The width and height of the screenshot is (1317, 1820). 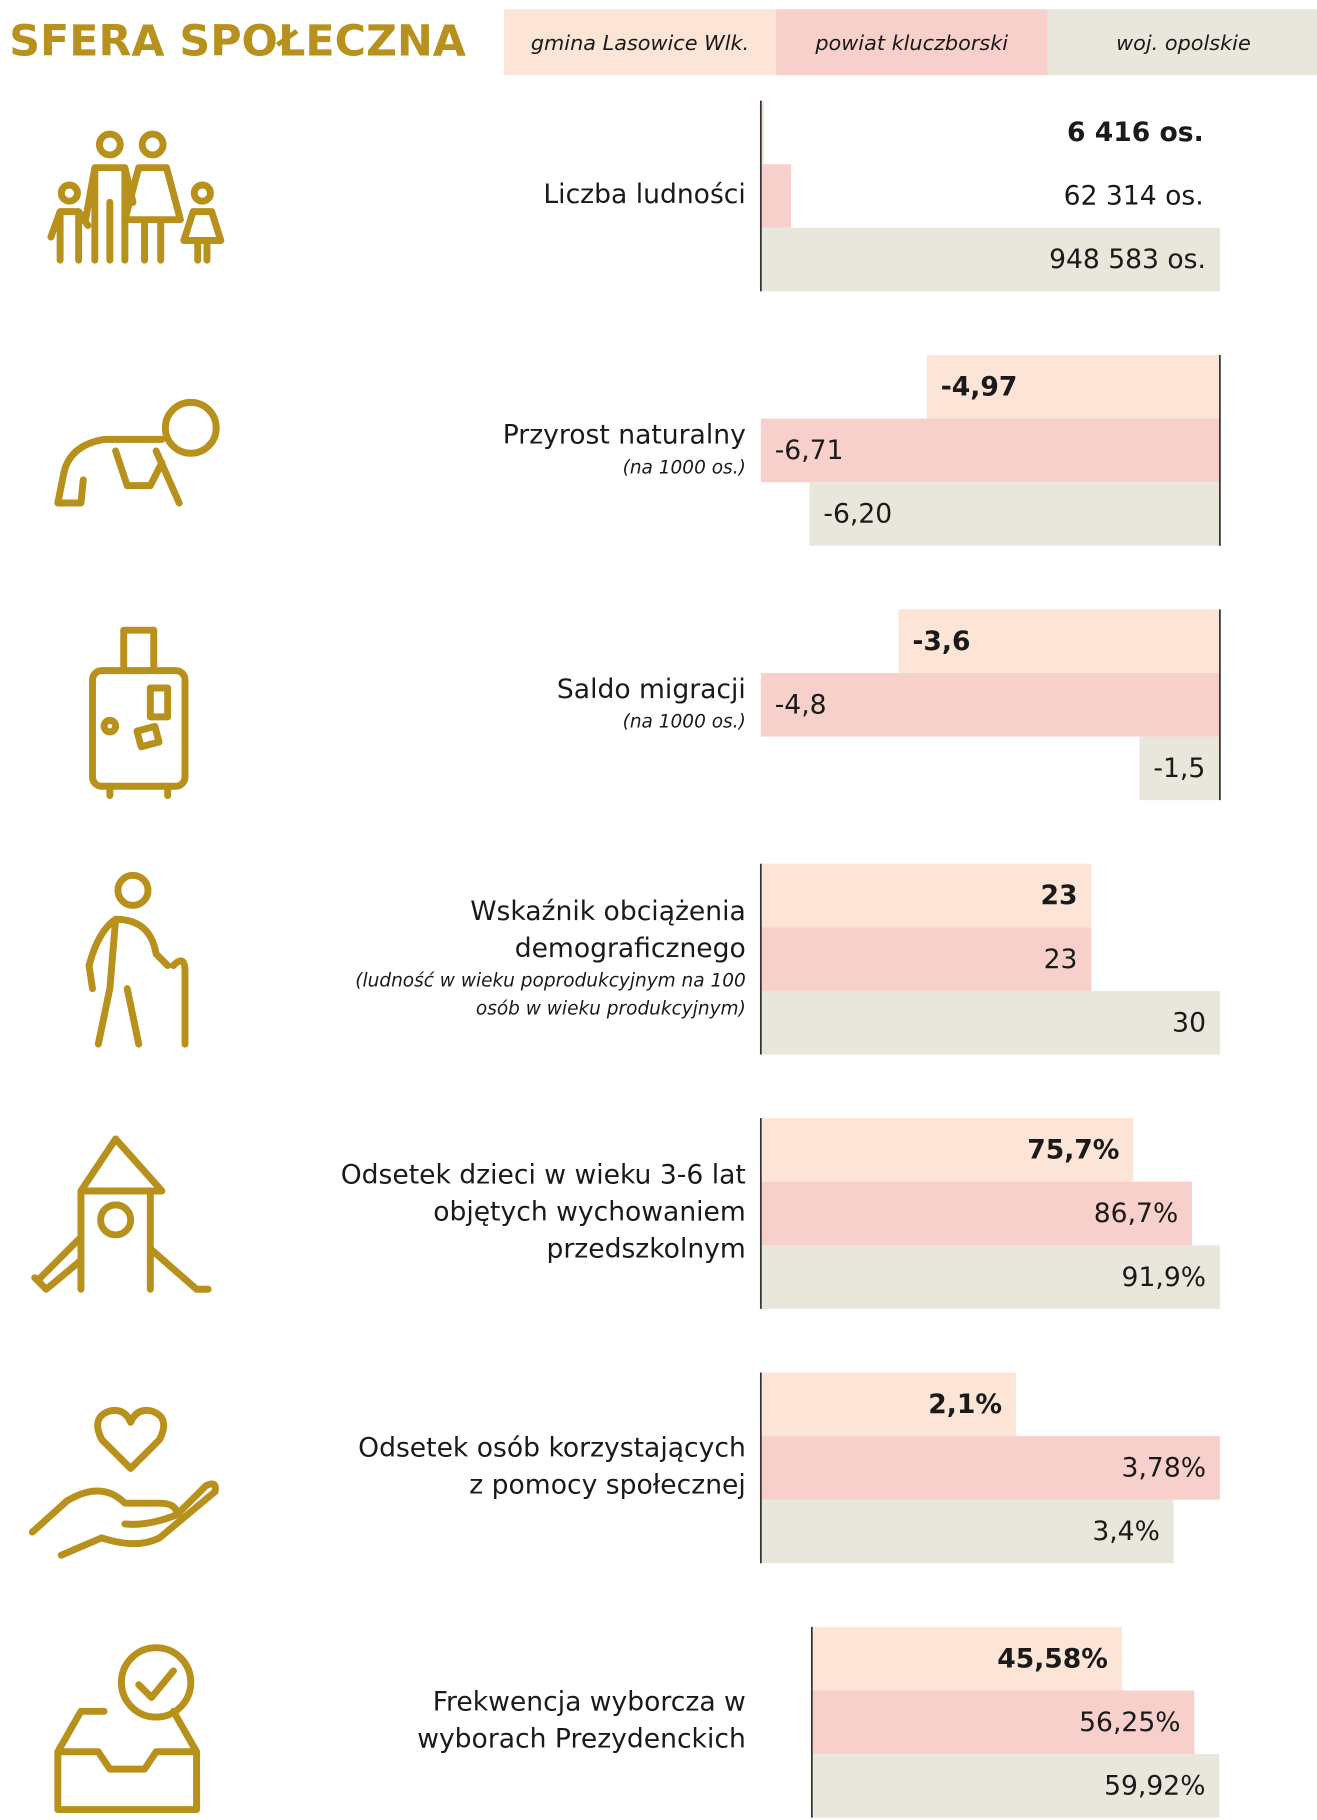 I want to click on value-label: 91,9%, so click(x=1164, y=1277).